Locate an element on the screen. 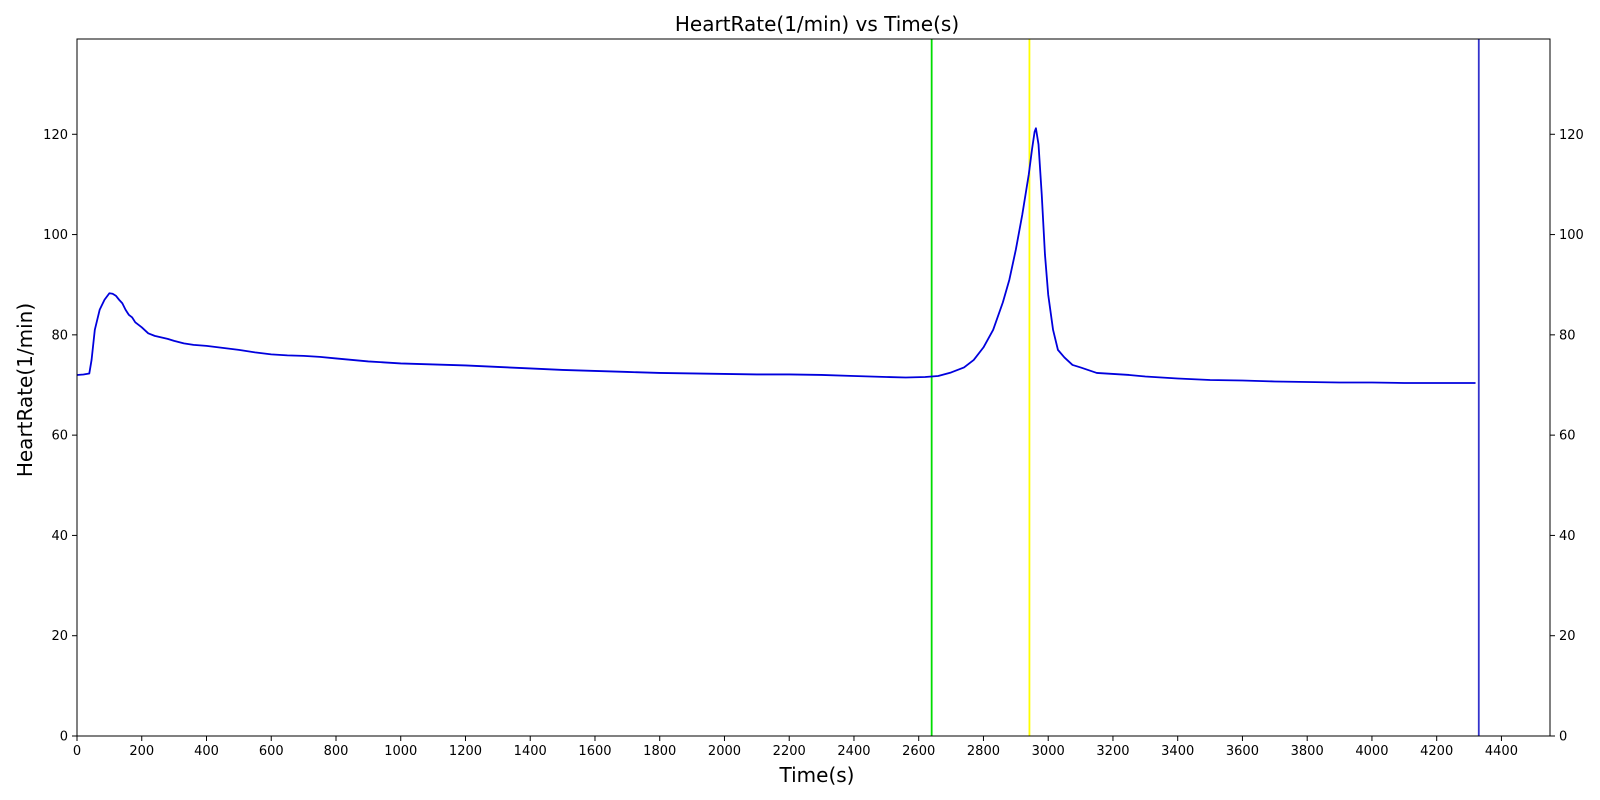 The width and height of the screenshot is (1600, 800). x-tick-label: 4400 is located at coordinates (1501, 751).